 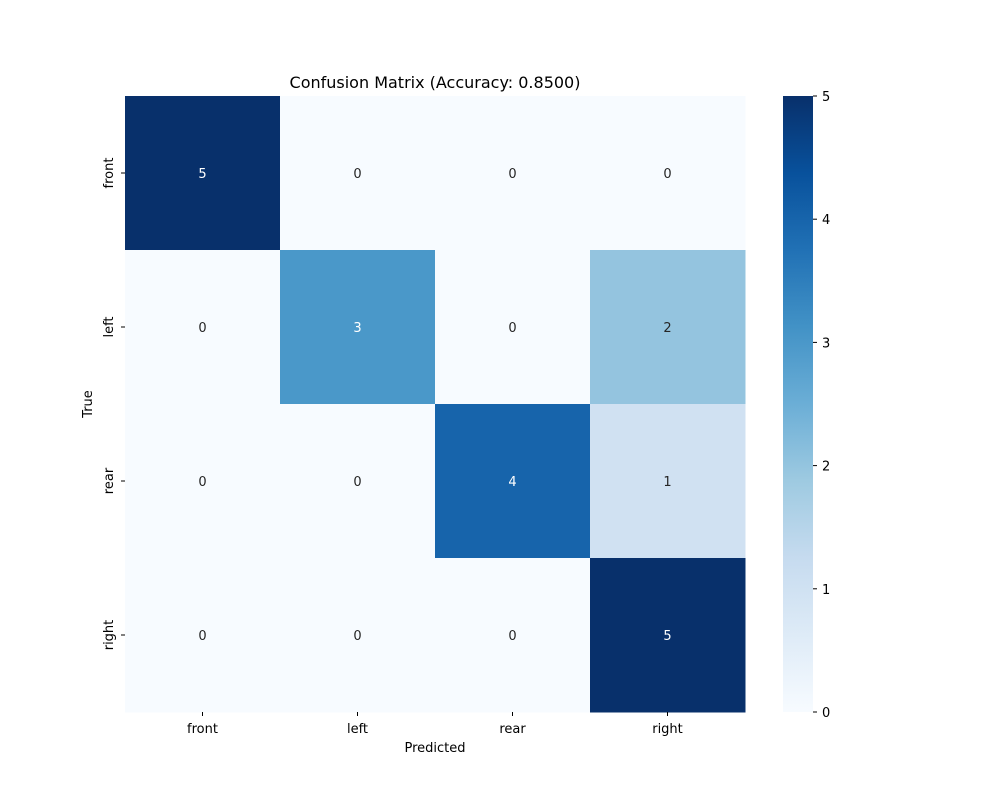 I want to click on heatmap-cell-rear-right, so click(x=668, y=481).